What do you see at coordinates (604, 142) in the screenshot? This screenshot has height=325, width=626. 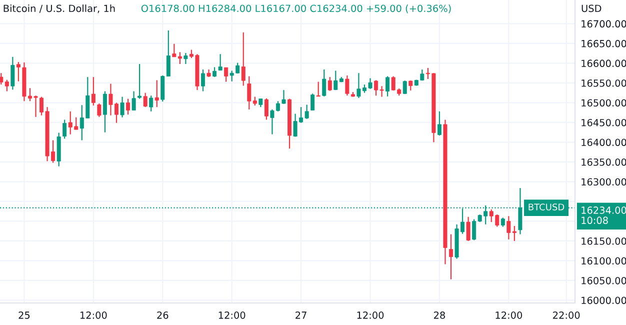 I see `y-tick-label: 16400.00` at bounding box center [604, 142].